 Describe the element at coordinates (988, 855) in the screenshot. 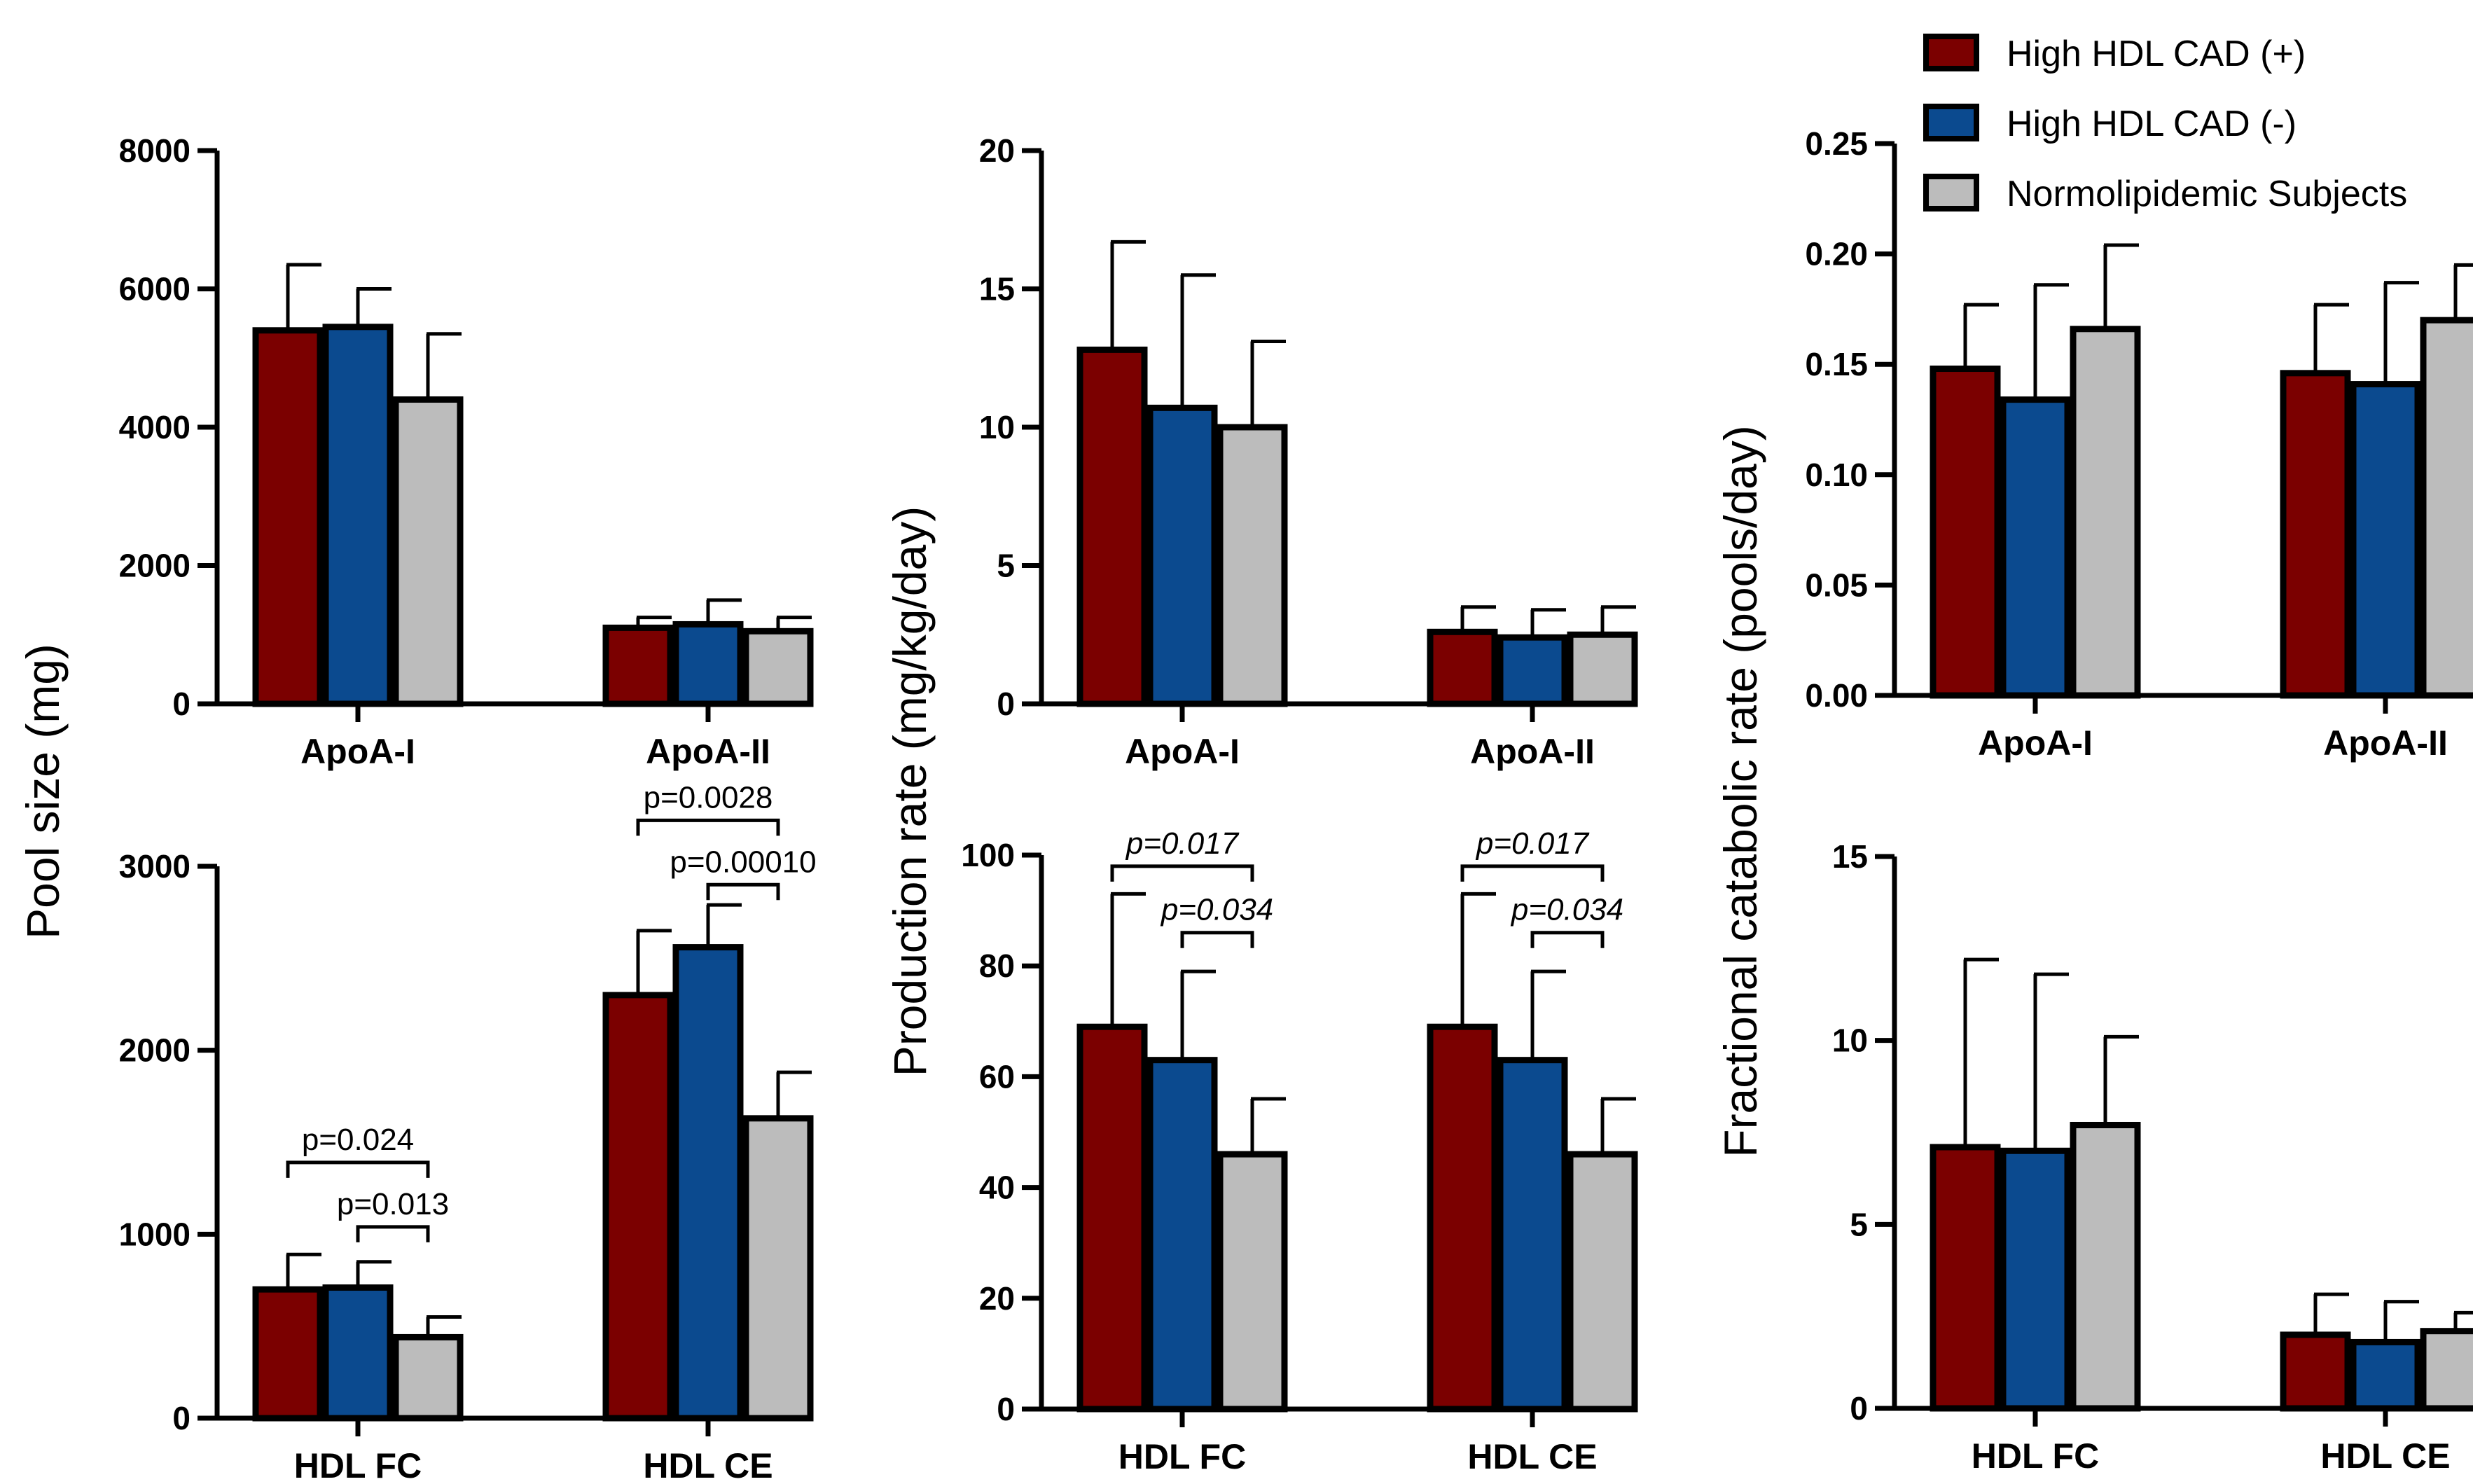

I see `y-tick-label: 100` at that location.